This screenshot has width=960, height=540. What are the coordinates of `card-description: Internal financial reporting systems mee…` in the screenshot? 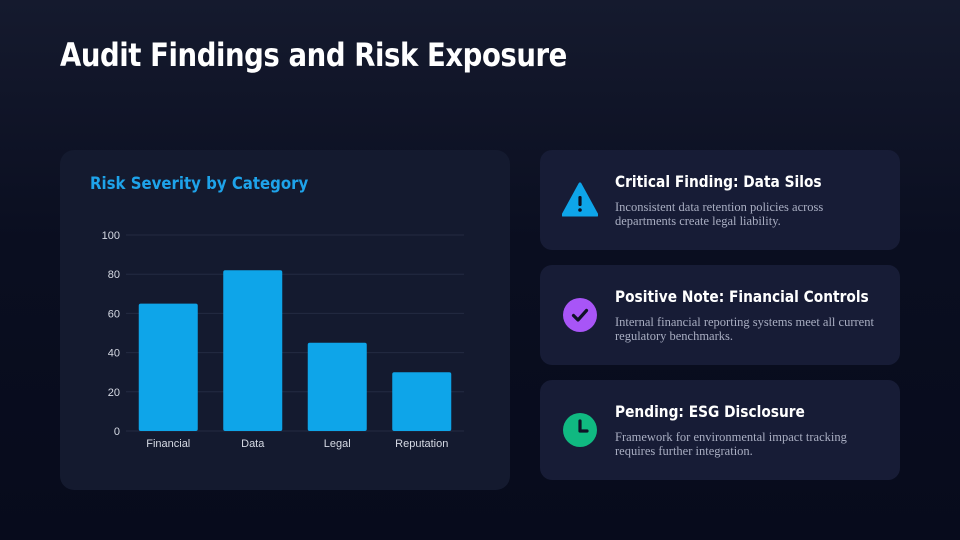 It's located at (744, 329).